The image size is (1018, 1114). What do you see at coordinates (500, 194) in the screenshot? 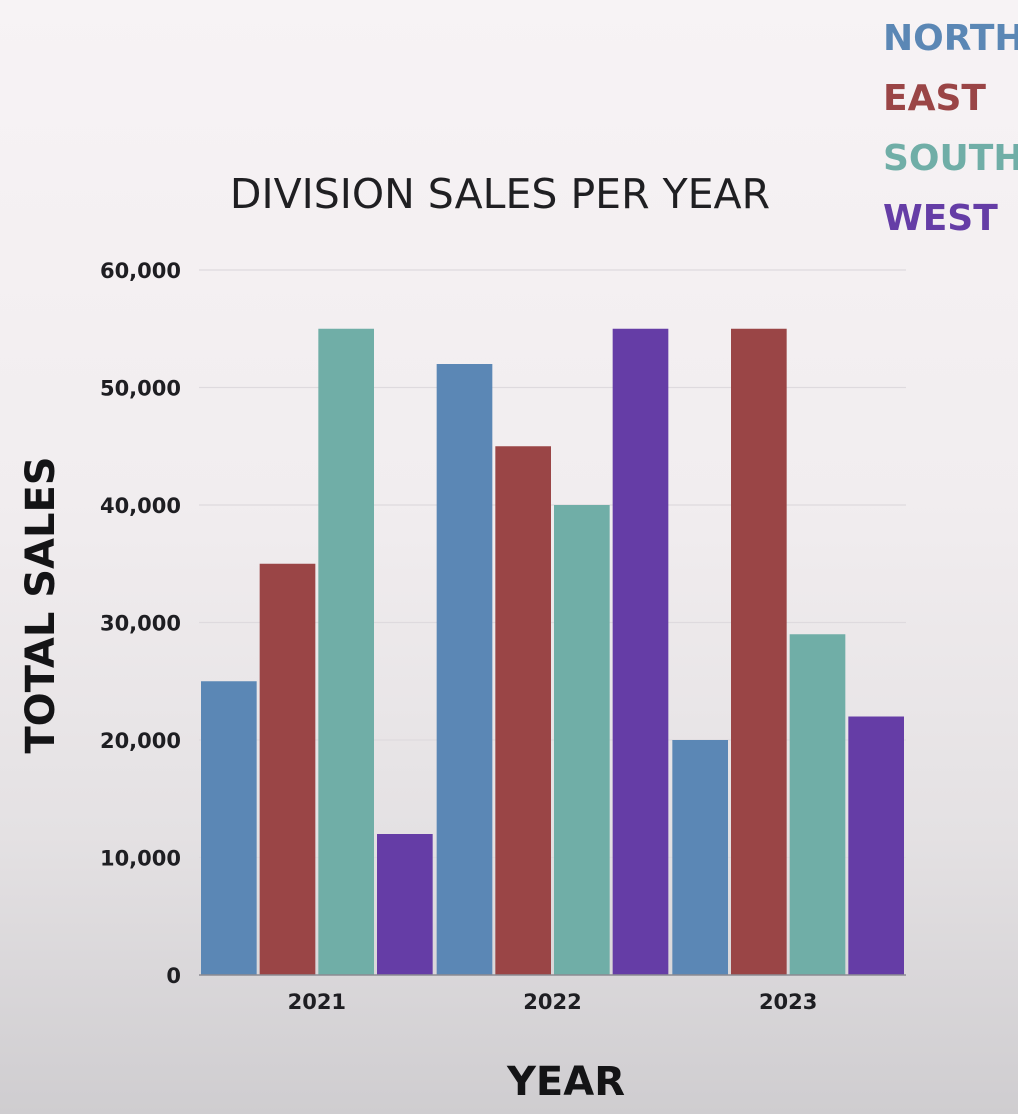
I see `chart-title: DIVISION SALES PER YEAR` at bounding box center [500, 194].